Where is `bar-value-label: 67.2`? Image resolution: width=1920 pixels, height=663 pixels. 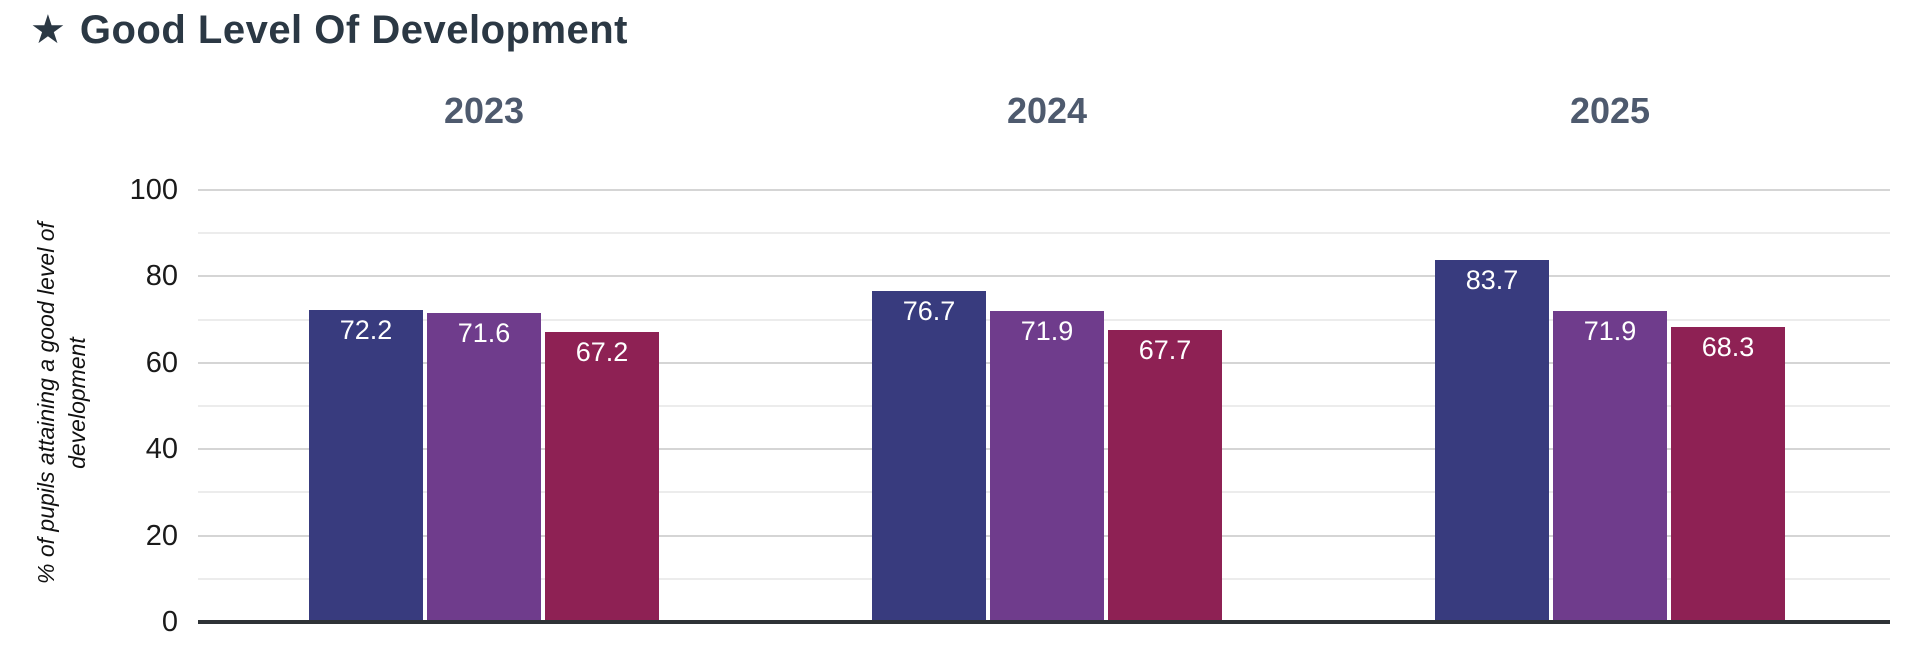 bar-value-label: 67.2 is located at coordinates (602, 351).